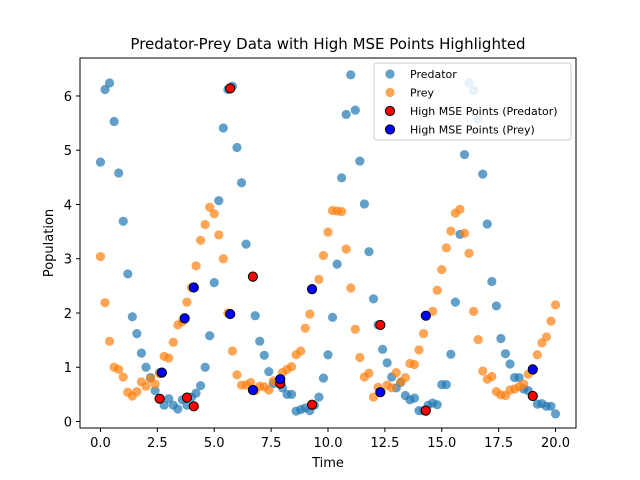 The image size is (640, 480). What do you see at coordinates (498, 443) in the screenshot?
I see `x-tick-label: 17.5` at bounding box center [498, 443].